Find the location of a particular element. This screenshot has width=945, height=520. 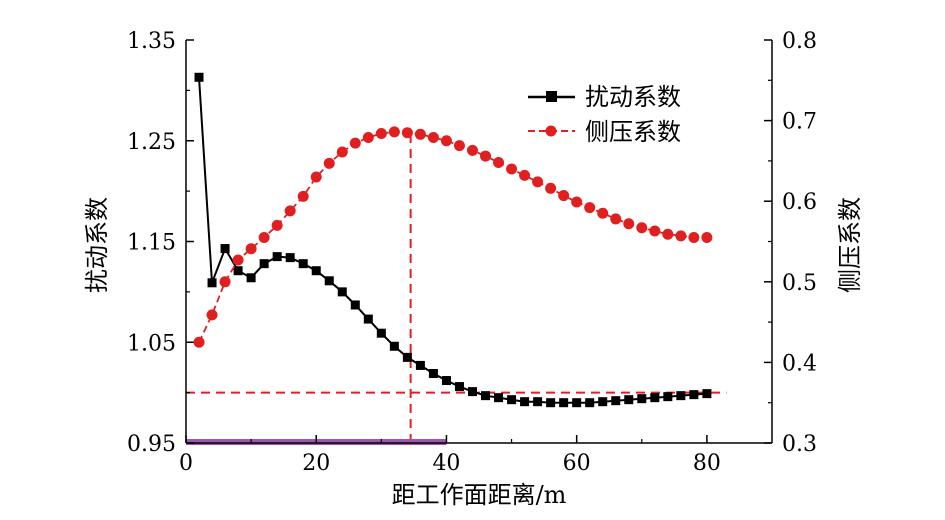

x-tick-label: 0 is located at coordinates (186, 463).